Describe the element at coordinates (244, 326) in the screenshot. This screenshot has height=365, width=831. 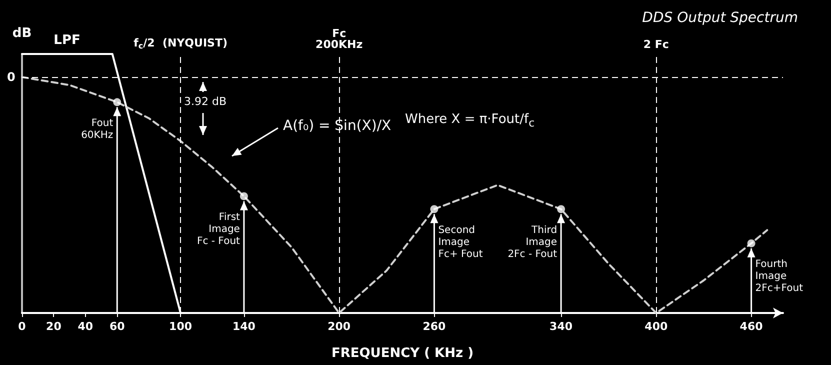
I see `x-tick-label: 140` at that location.